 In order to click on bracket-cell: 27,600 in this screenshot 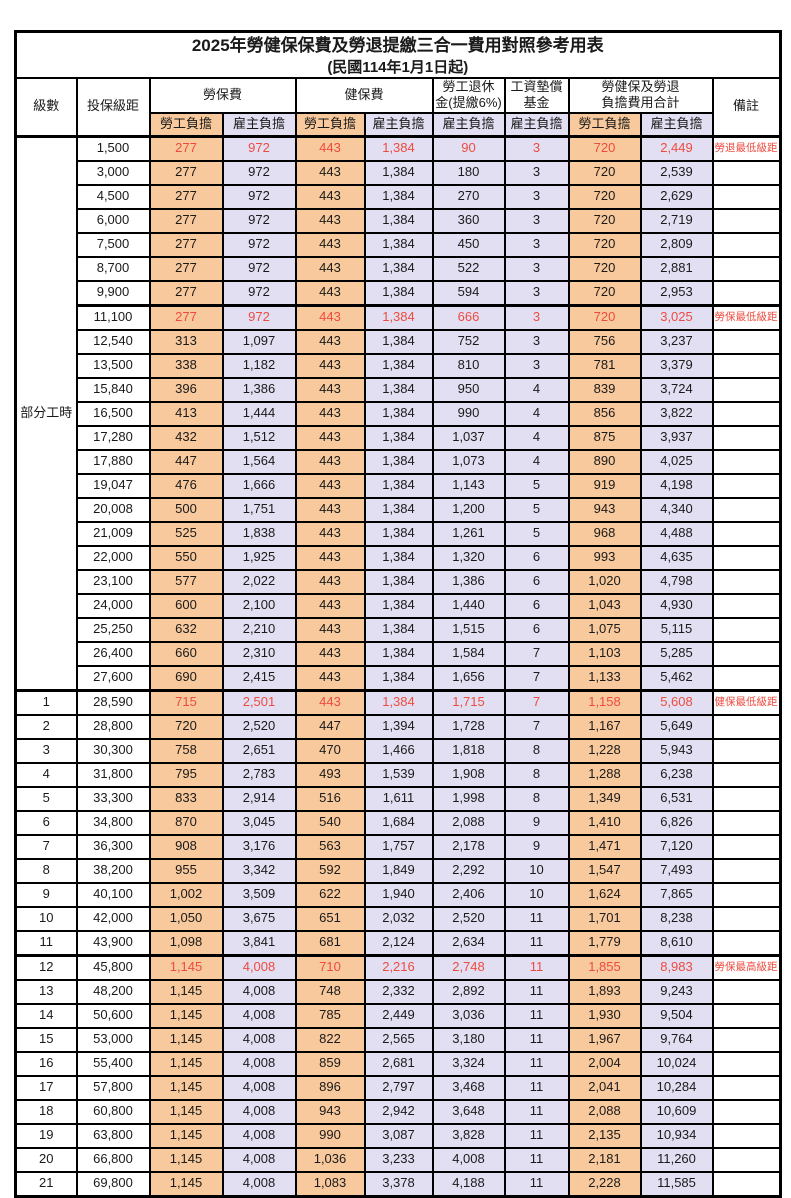, I will do `click(113, 677)`.